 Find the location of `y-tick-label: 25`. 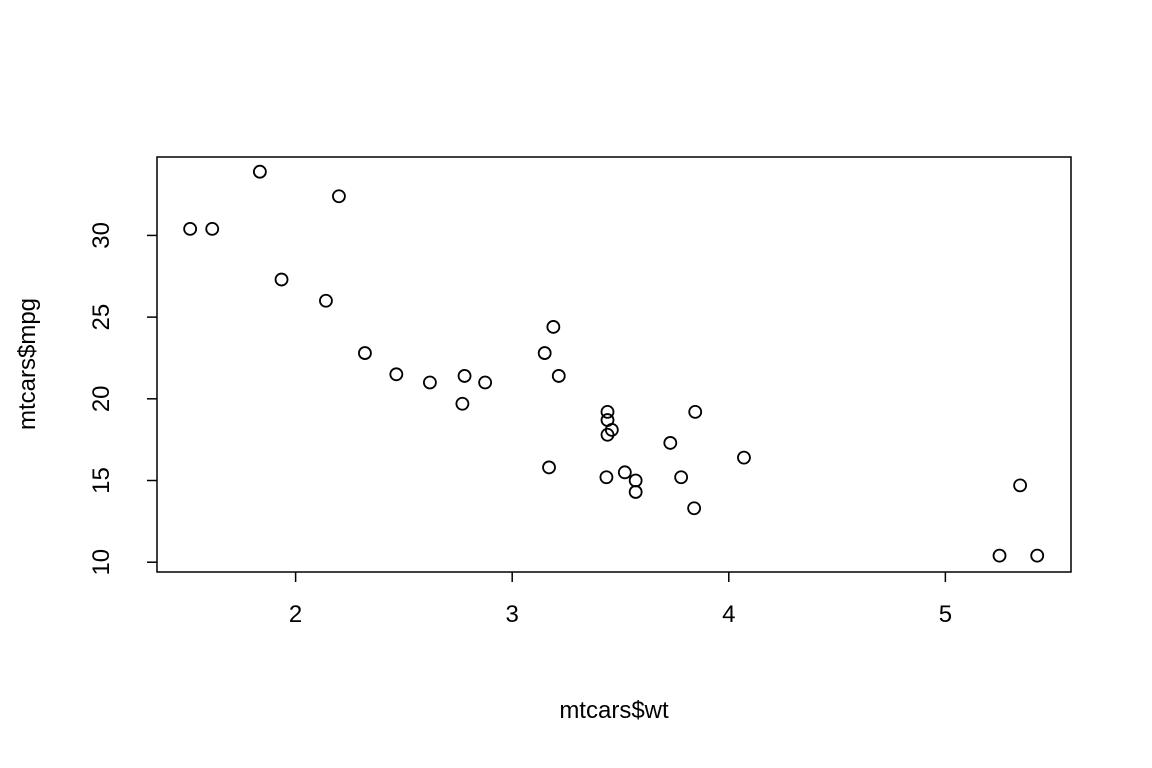

y-tick-label: 25 is located at coordinates (101, 317).